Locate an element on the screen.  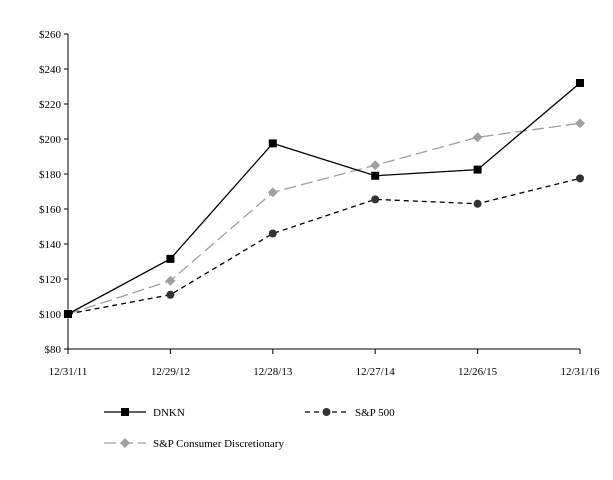
y-tick-label: $180 is located at coordinates (50, 175).